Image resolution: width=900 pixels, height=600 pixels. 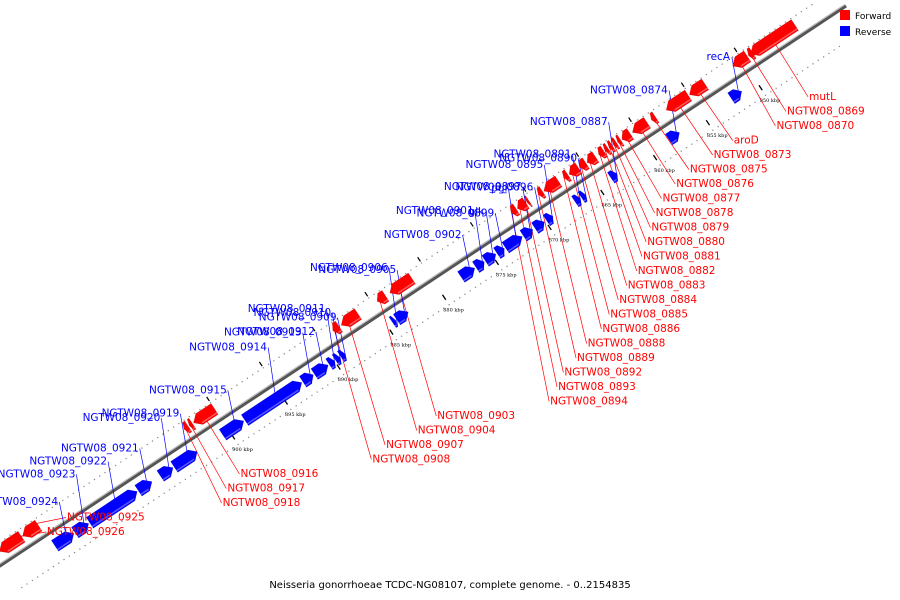 I want to click on gene-label-pgi: pgi, so click(x=499, y=189).